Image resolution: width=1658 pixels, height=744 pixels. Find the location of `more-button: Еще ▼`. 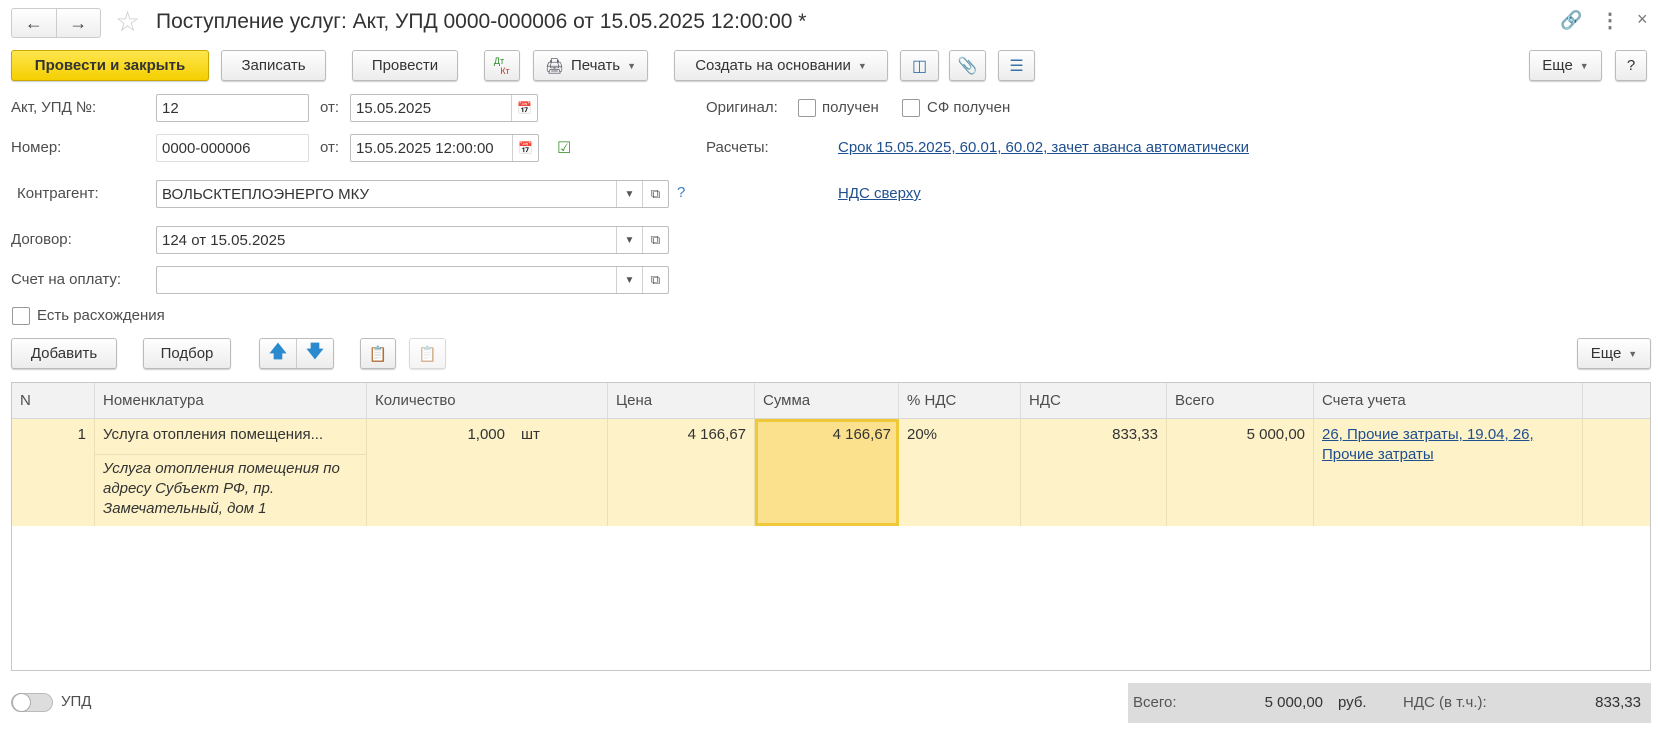

more-button: Еще ▼ is located at coordinates (1565, 65).